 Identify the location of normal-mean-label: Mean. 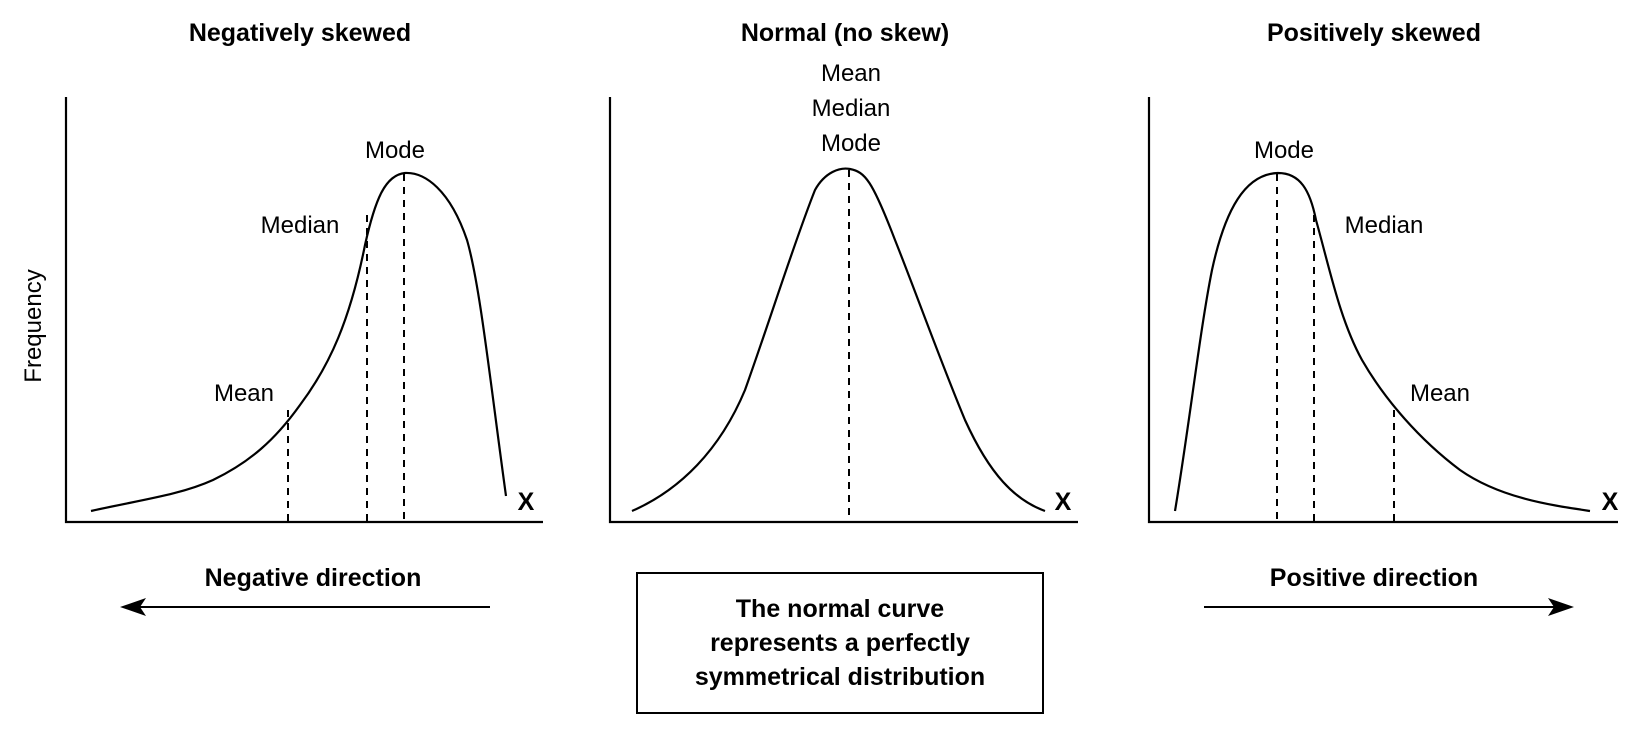
(851, 73).